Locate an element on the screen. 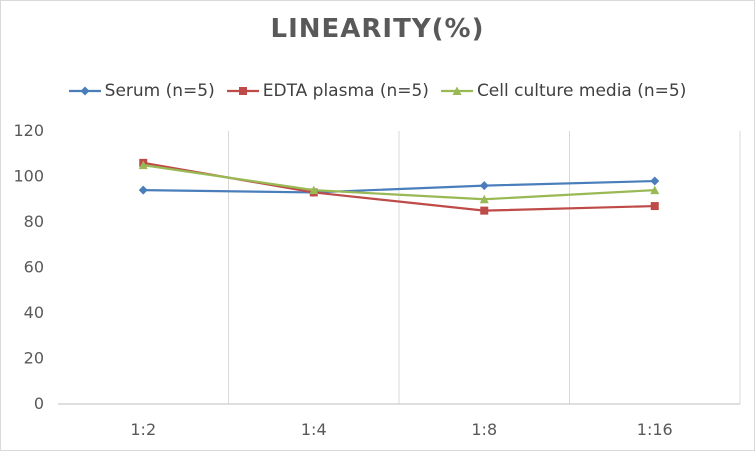 The image size is (755, 451). x-tick-label: 1:4 is located at coordinates (314, 429).